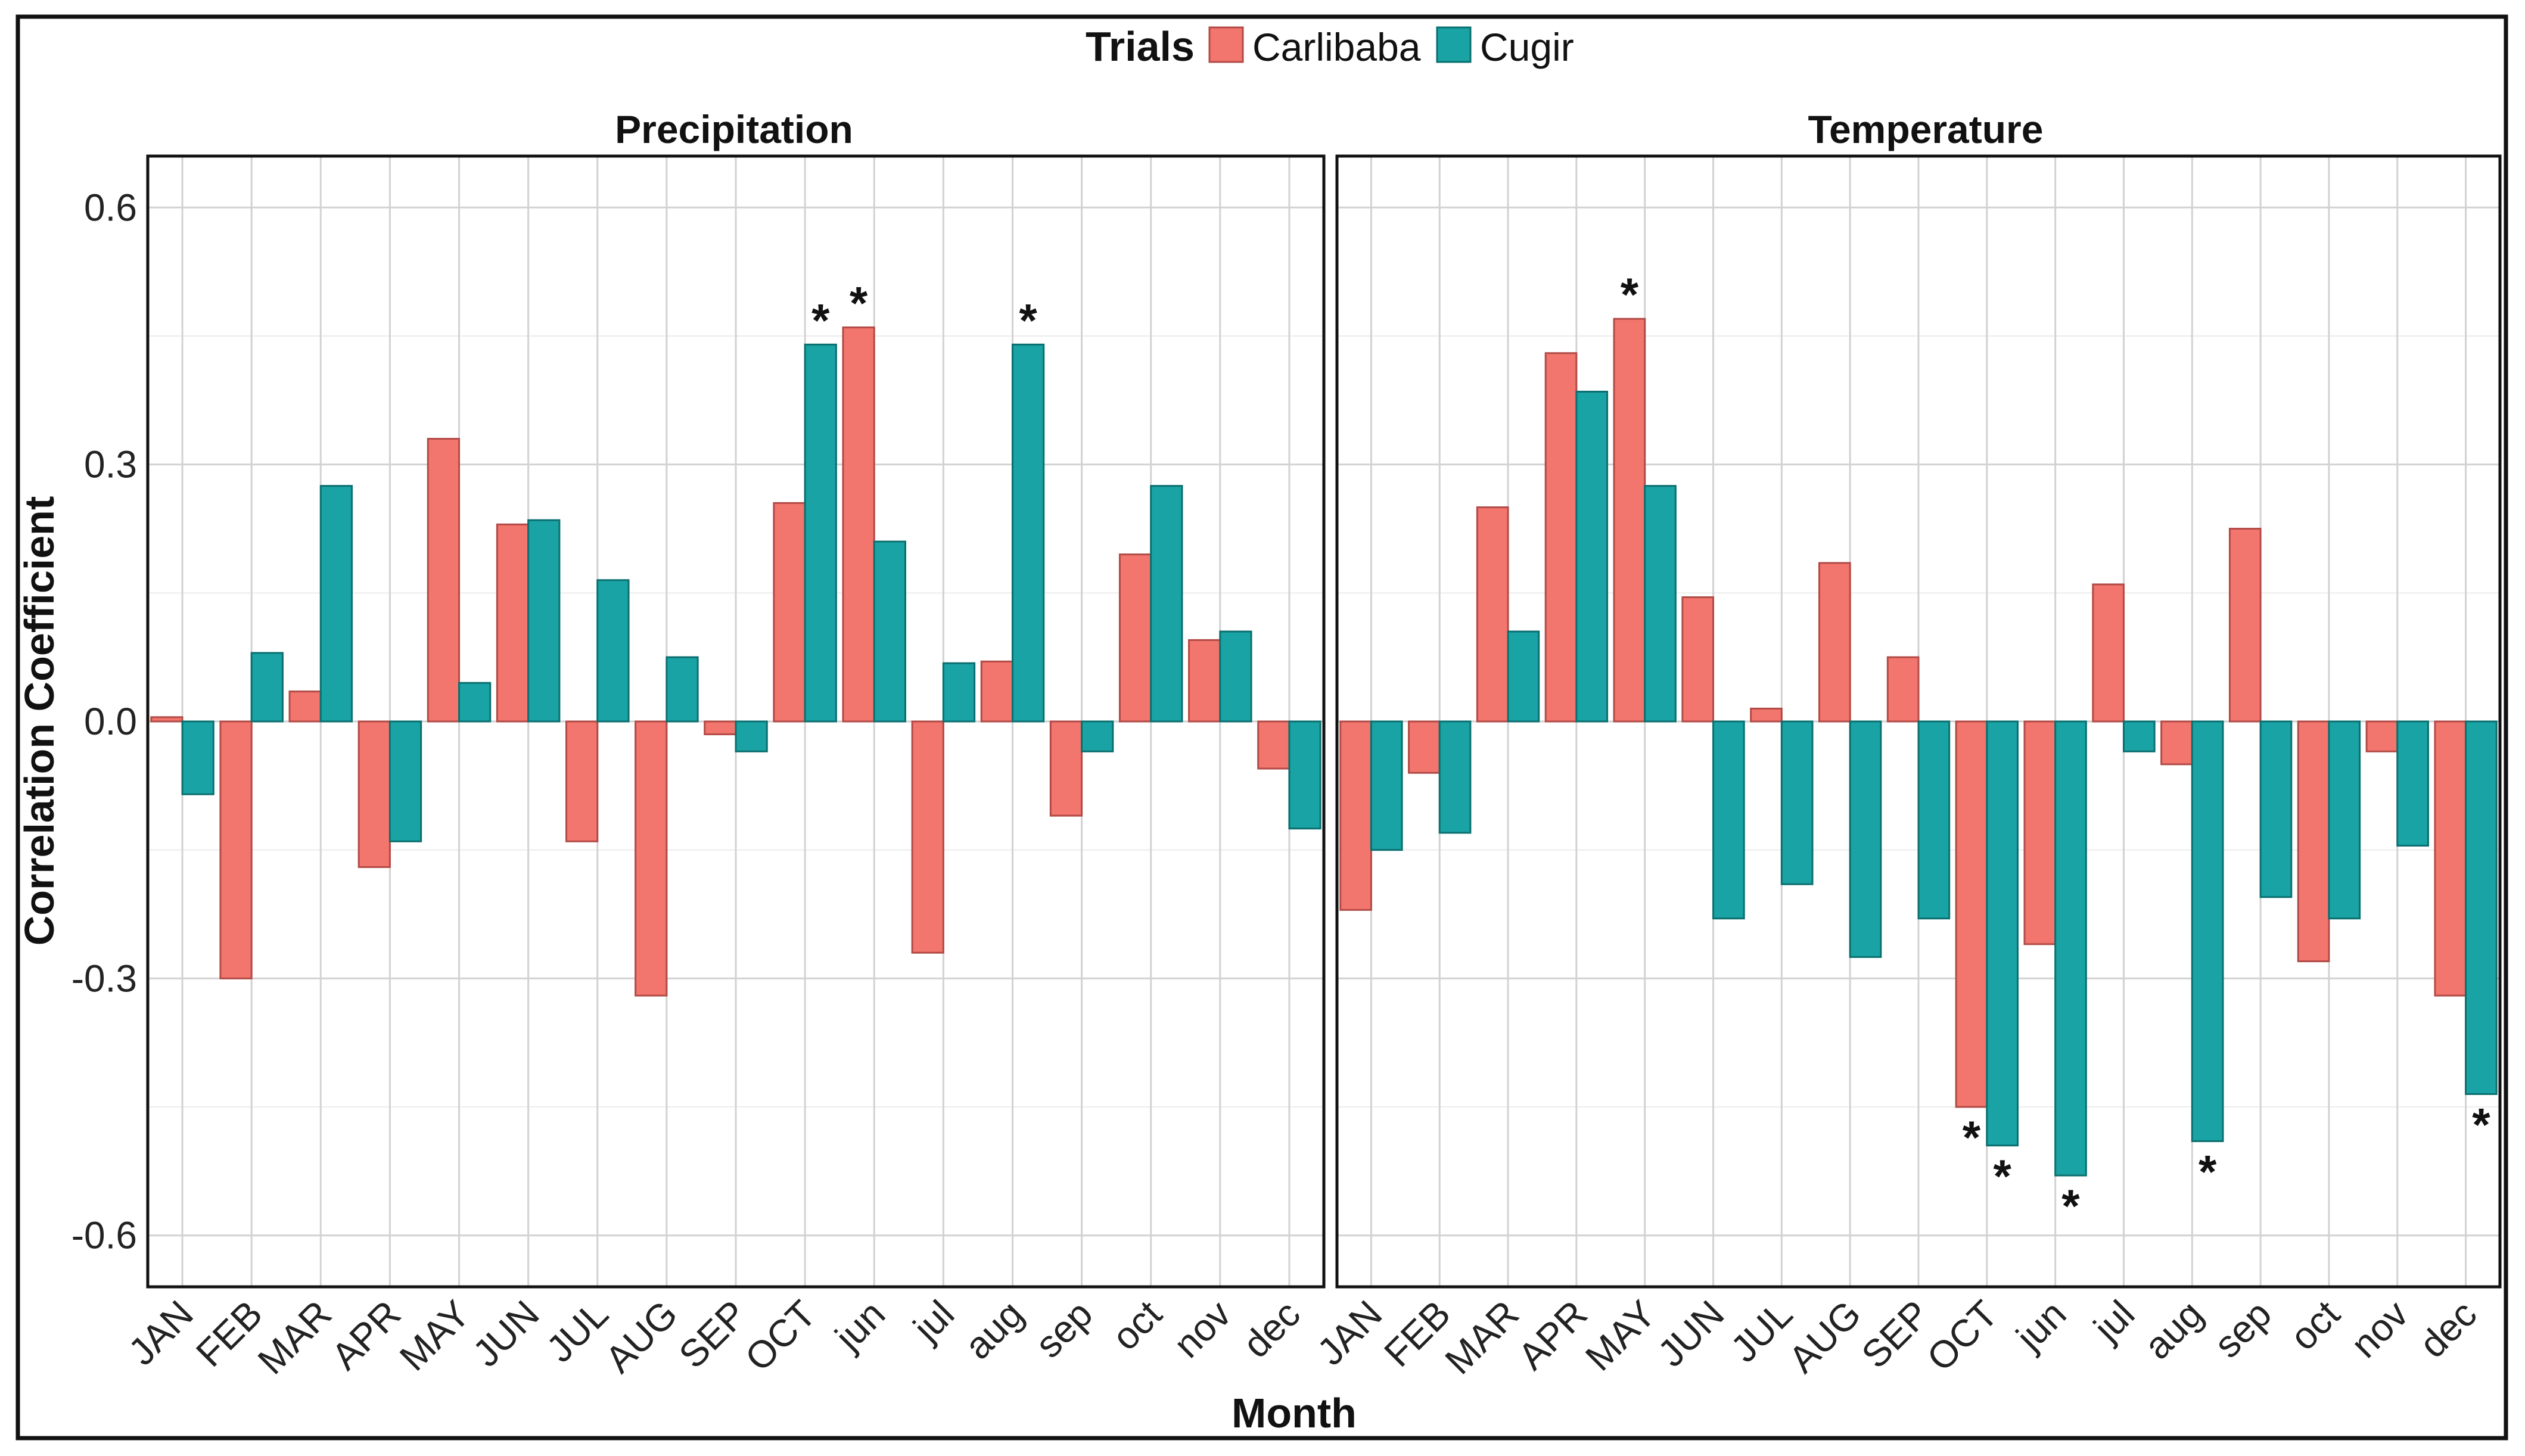 The width and height of the screenshot is (2525, 1456). What do you see at coordinates (475, 702) in the screenshot?
I see `bar-precipitation-cugir-may` at bounding box center [475, 702].